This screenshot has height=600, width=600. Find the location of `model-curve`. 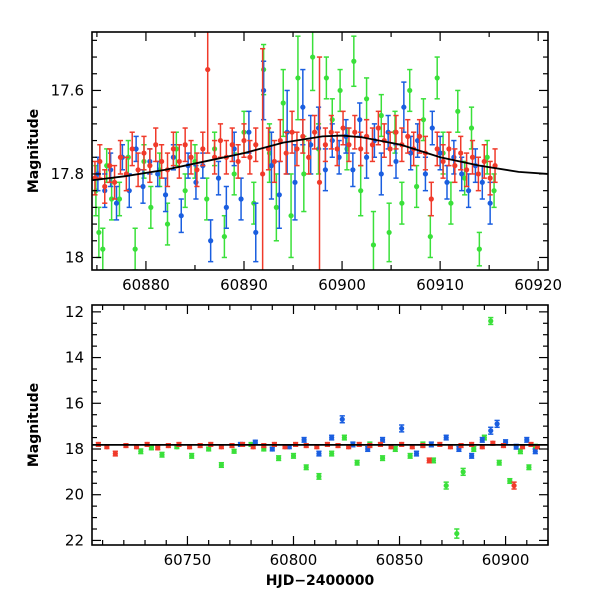

model-curve is located at coordinates (320, 158).